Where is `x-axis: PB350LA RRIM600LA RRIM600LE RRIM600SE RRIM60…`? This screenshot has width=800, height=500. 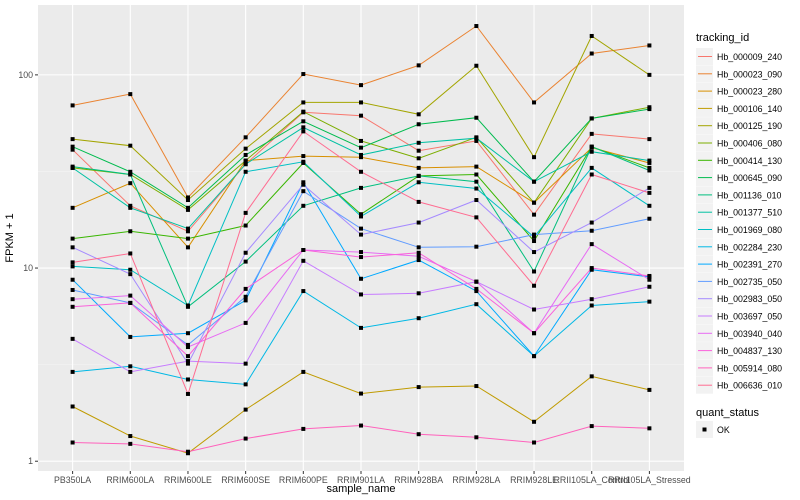 x-axis: PB350LA RRIM600LA RRIM600LE RRIM600SE RRIM60… is located at coordinates (372, 478).